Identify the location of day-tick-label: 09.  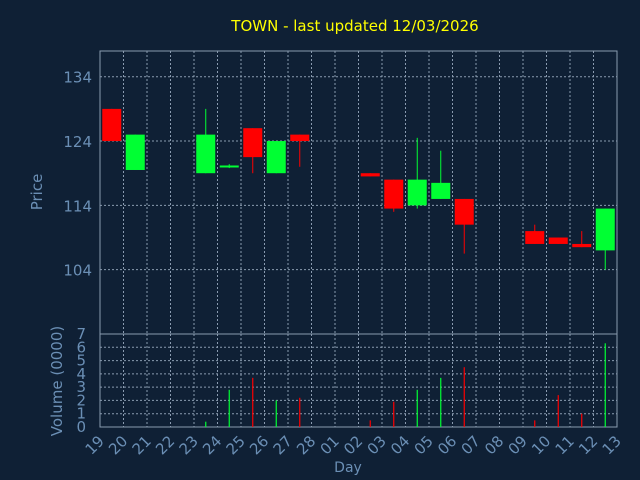
(518, 445).